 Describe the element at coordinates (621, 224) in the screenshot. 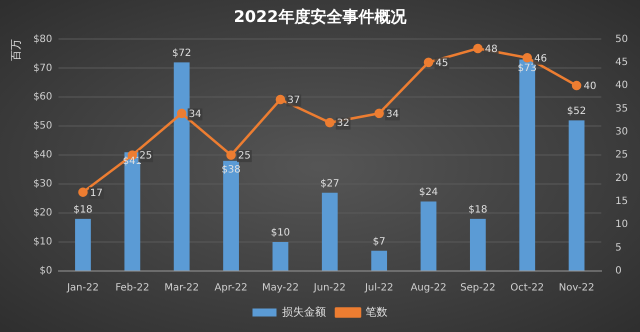

I see `y2-tick-label: 10` at that location.